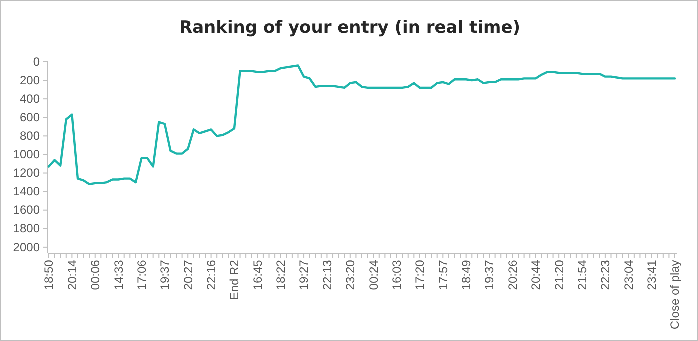 The image size is (698, 341). Describe the element at coordinates (327, 275) in the screenshot. I see `x-tick-label: 22:13` at that location.